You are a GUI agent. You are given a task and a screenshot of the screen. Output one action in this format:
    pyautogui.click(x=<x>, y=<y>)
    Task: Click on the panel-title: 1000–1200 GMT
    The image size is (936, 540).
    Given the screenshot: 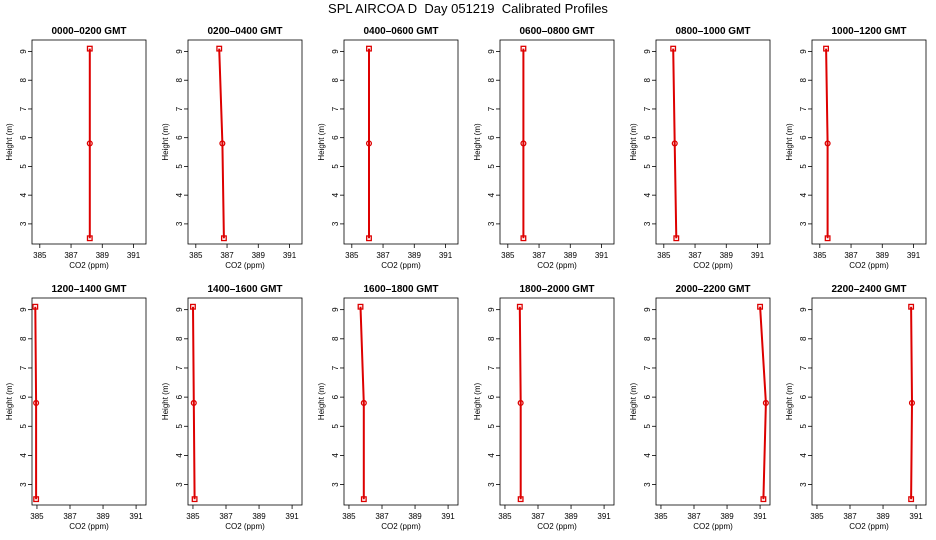 What is the action you would take?
    pyautogui.click(x=868, y=31)
    